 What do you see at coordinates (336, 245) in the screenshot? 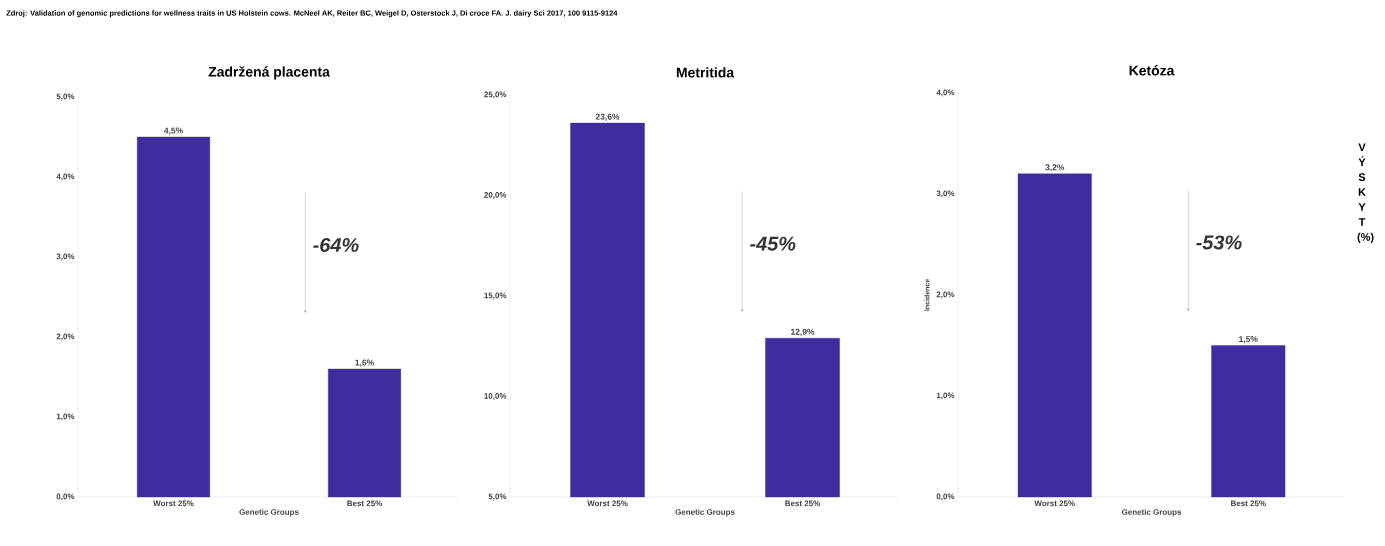
I see `annotation: -64%` at bounding box center [336, 245].